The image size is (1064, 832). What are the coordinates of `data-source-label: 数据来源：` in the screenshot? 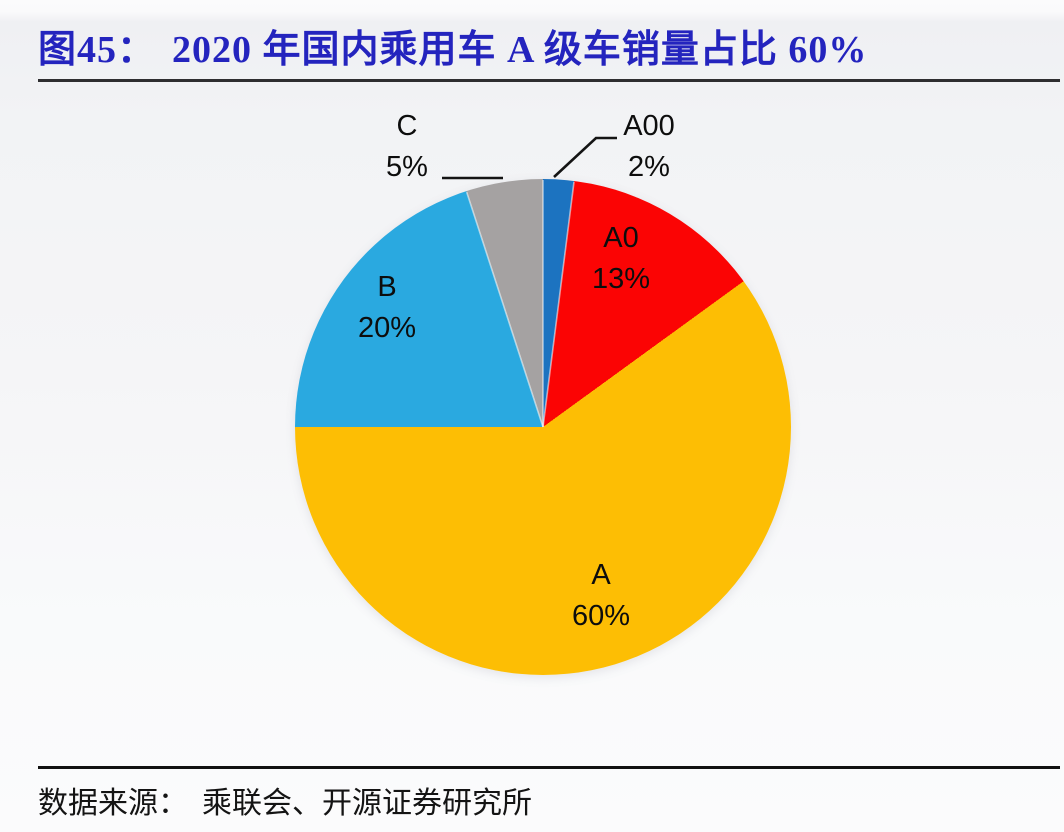 It's located at (113, 803).